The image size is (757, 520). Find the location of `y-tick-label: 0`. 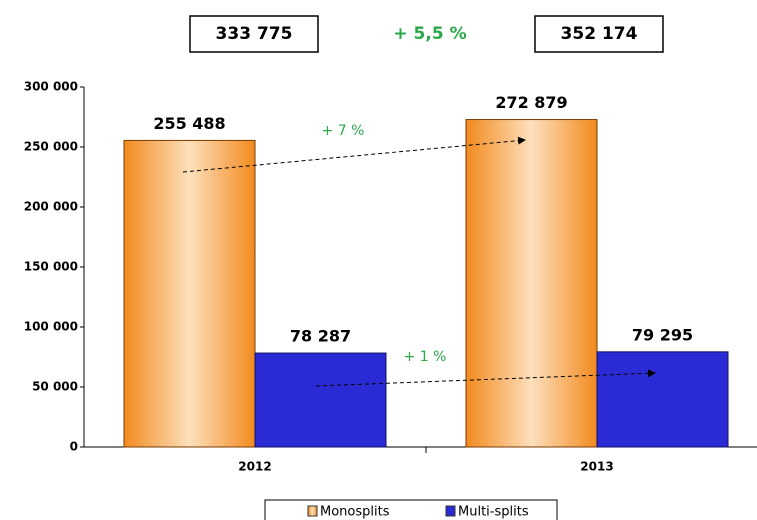

y-tick-label: 0 is located at coordinates (74, 447).